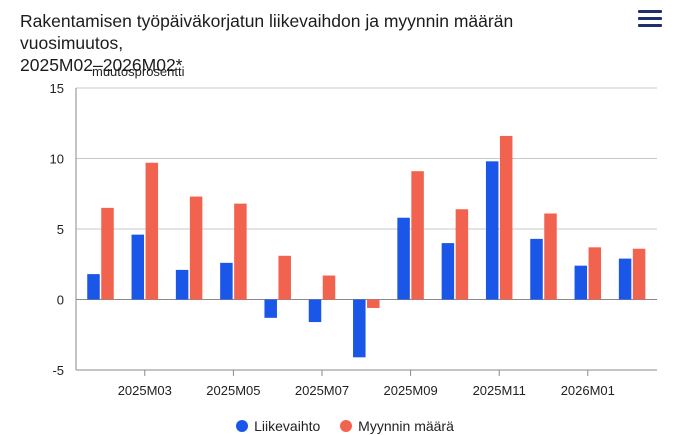  I want to click on y-tick-labels: -5 0 5 10 15, so click(57, 229).